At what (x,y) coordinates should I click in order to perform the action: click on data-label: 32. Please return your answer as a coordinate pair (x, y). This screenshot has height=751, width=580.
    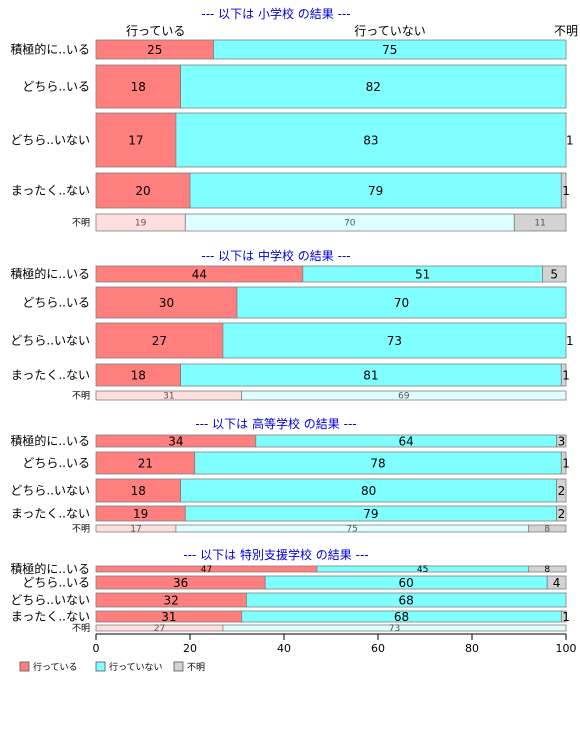
    Looking at the image, I should click on (171, 600).